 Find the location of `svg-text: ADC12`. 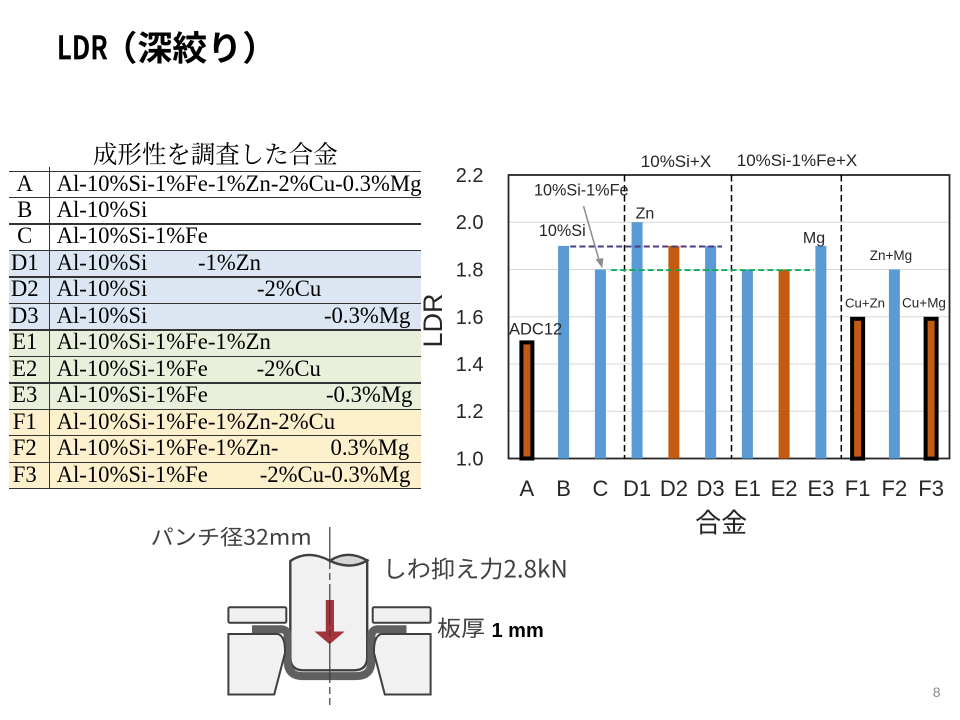

svg-text: ADC12 is located at coordinates (535, 330).